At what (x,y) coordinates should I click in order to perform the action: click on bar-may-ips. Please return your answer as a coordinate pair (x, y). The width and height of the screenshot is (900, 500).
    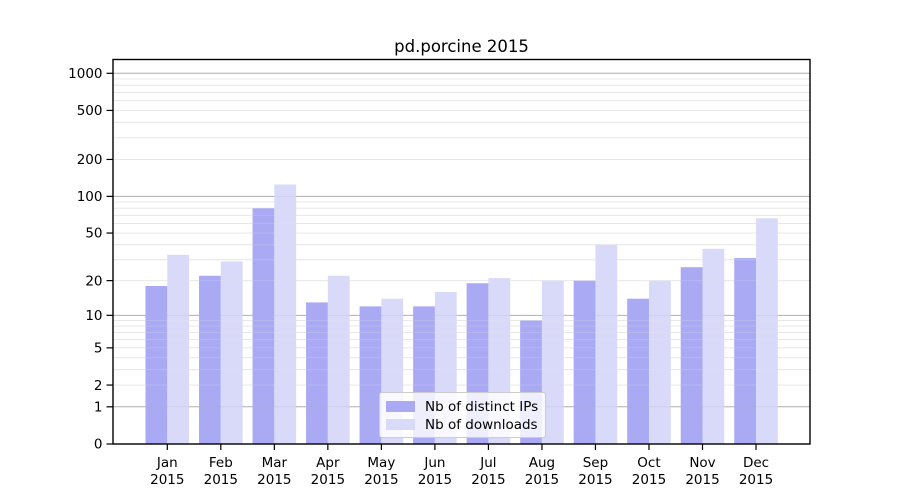
    Looking at the image, I should click on (370, 375).